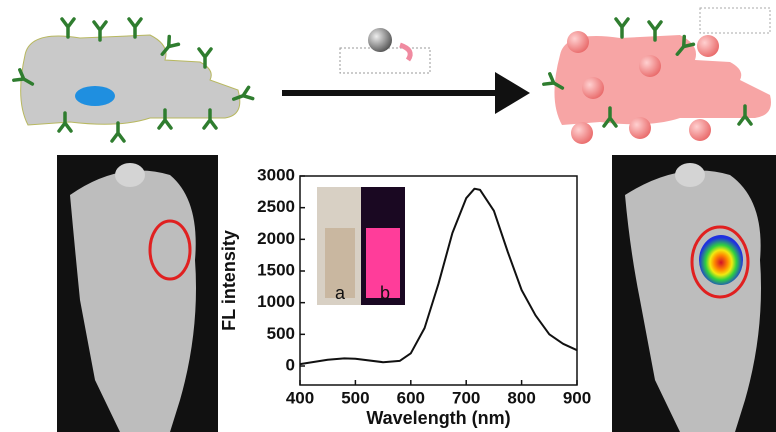  Describe the element at coordinates (438, 276) in the screenshot. I see `line` at that location.